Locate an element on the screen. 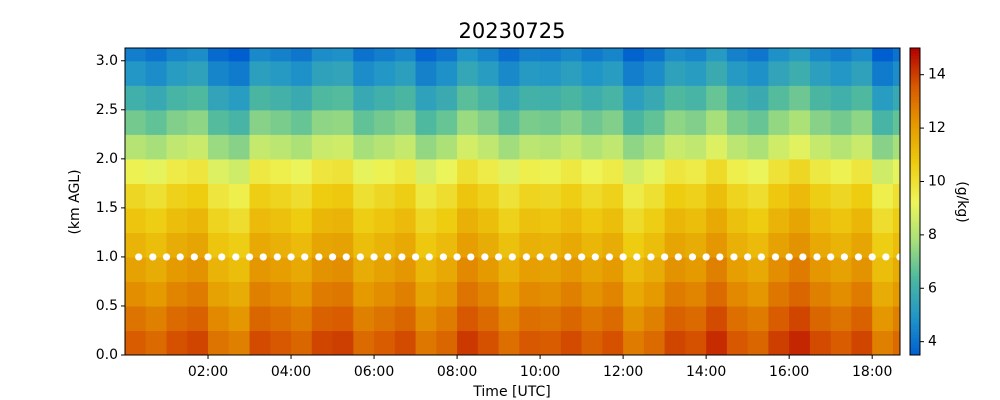 Image resolution: width=1000 pixels, height=400 pixels. y-tick-label: 0.5 is located at coordinates (107, 306).